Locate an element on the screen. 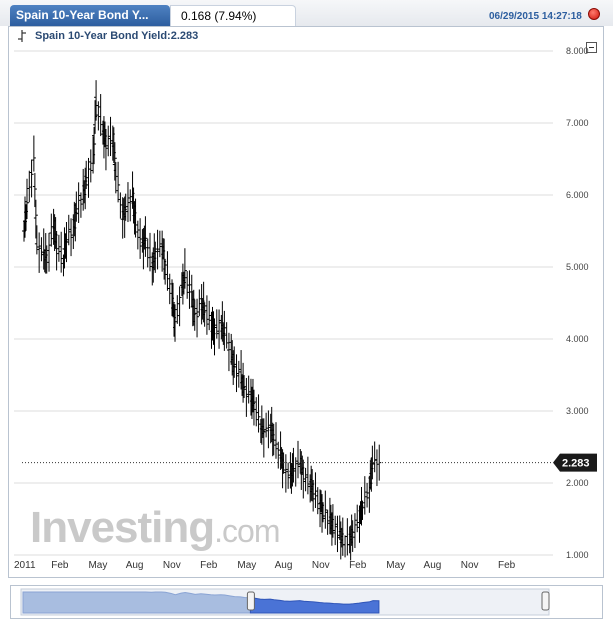  x-tick-label: May is located at coordinates (97, 565).